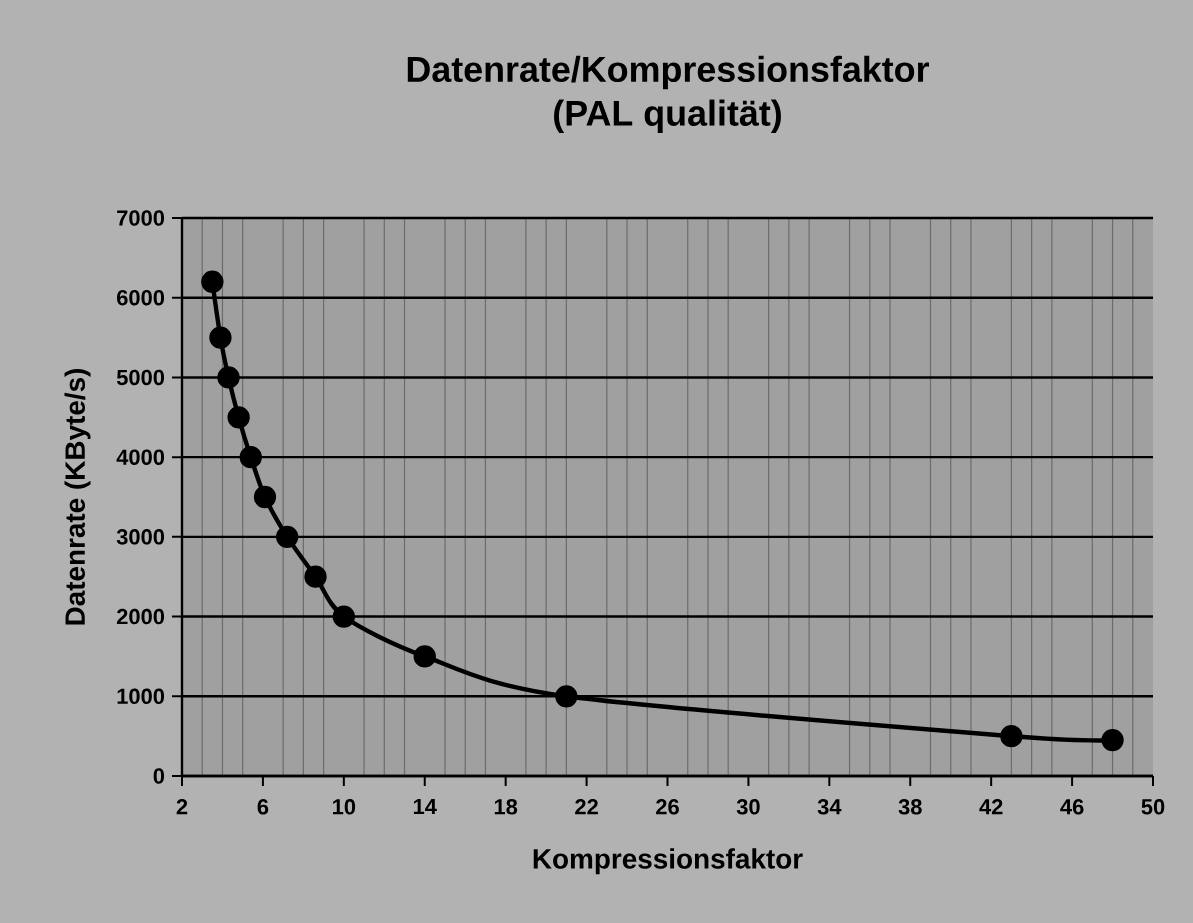  I want to click on y-tick-label: 3000, so click(140, 537).